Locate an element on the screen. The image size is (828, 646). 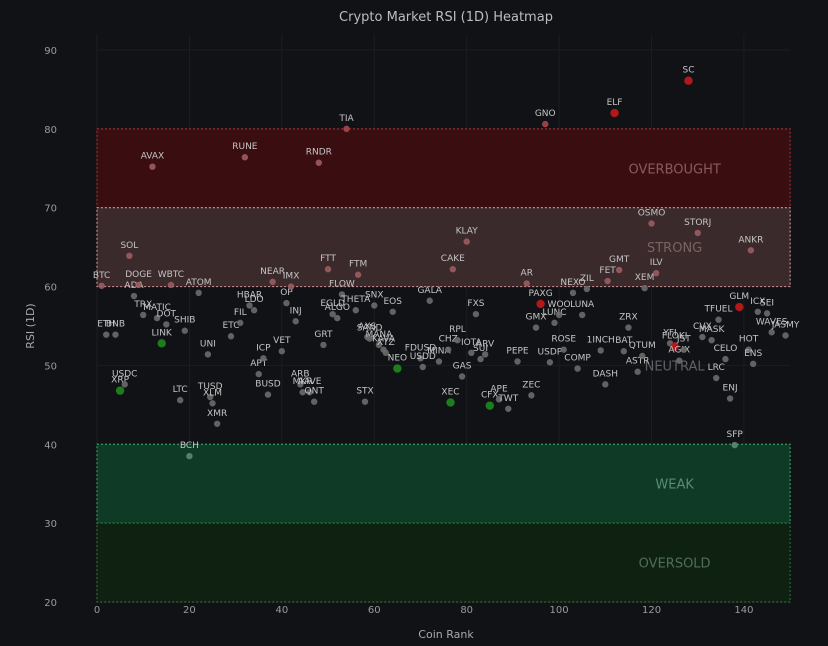
data-point-xtz: XTZ is located at coordinates (386, 347).